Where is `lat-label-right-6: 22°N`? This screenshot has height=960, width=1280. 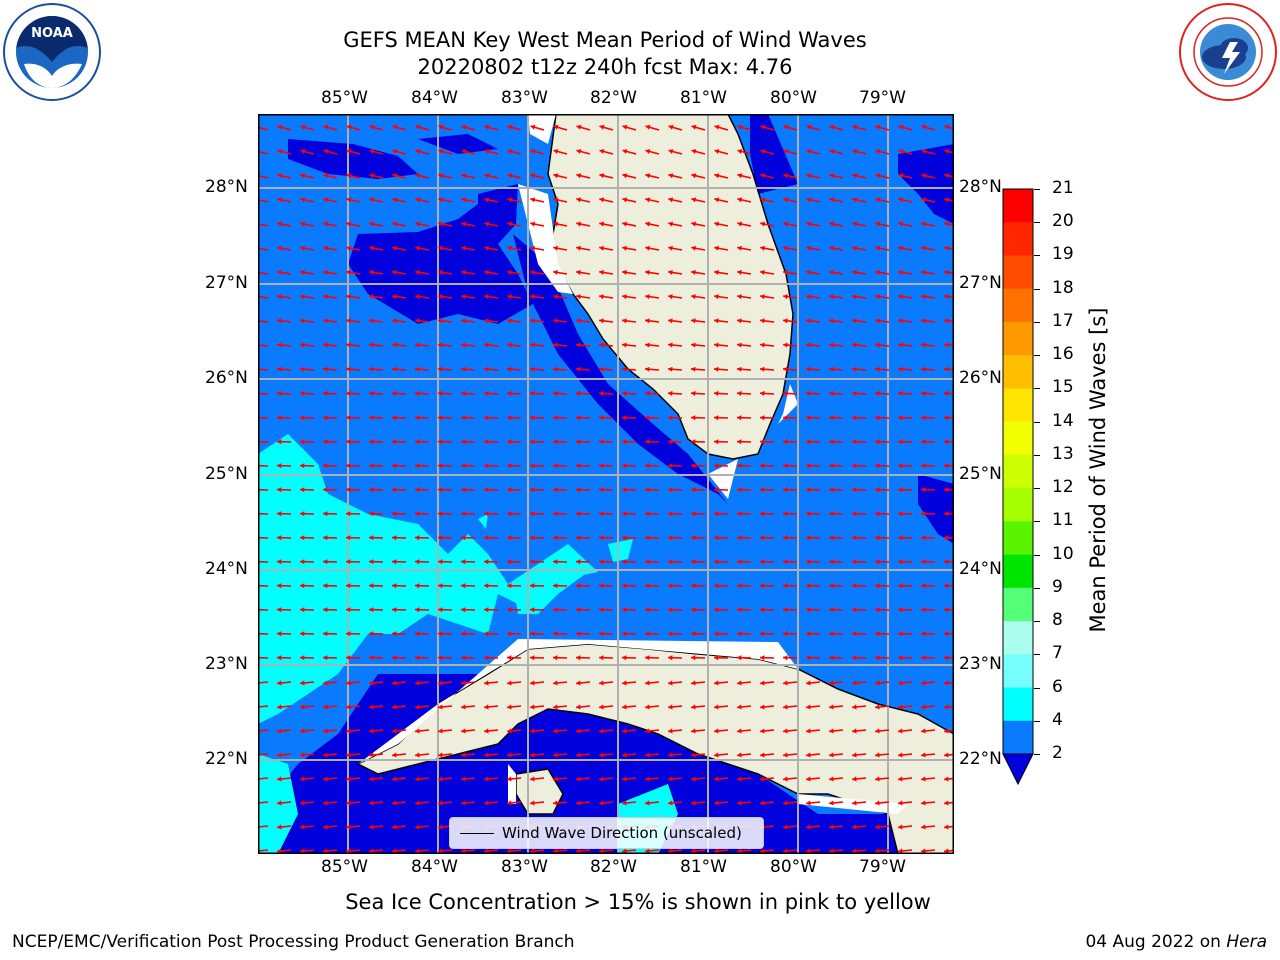
lat-label-right-6: 22°N is located at coordinates (980, 759).